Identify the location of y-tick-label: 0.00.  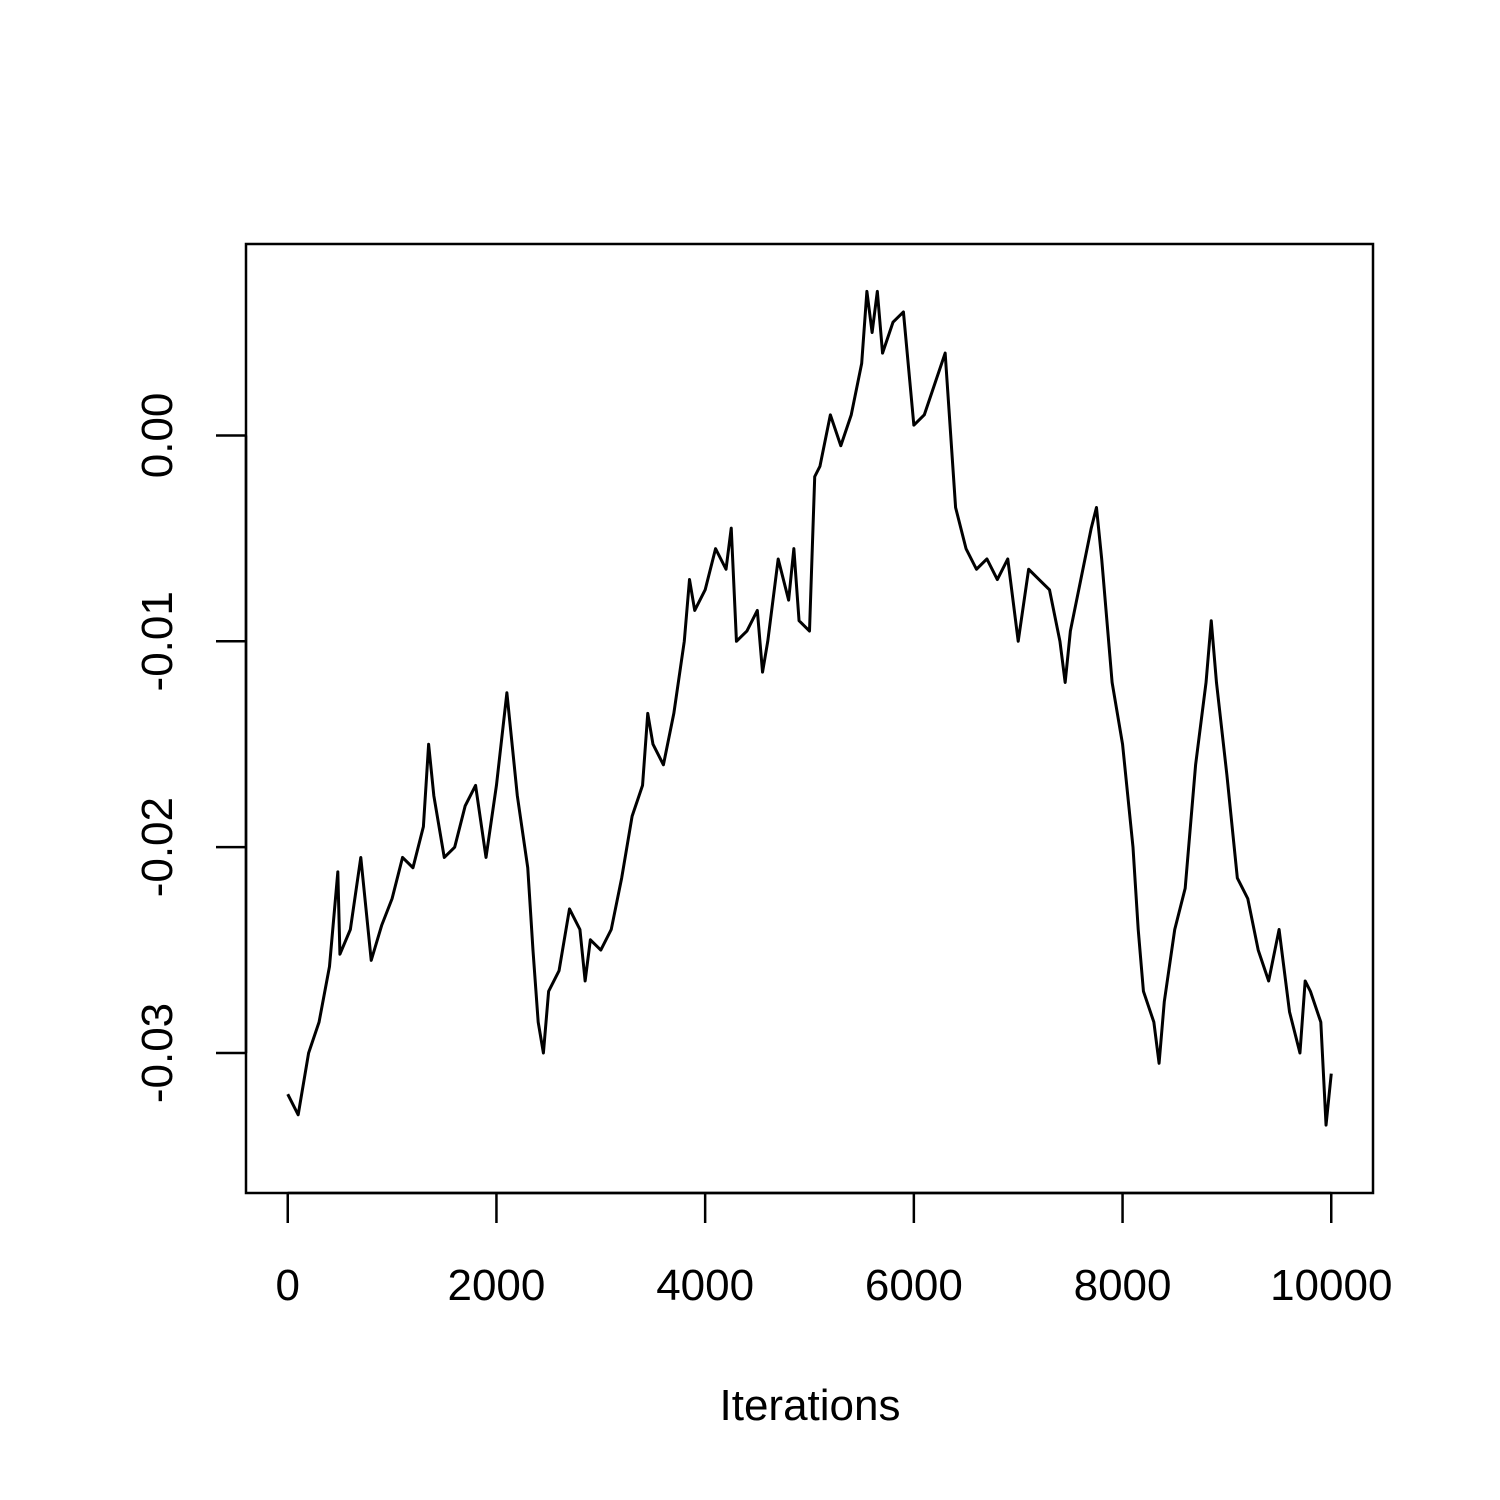
(157, 436).